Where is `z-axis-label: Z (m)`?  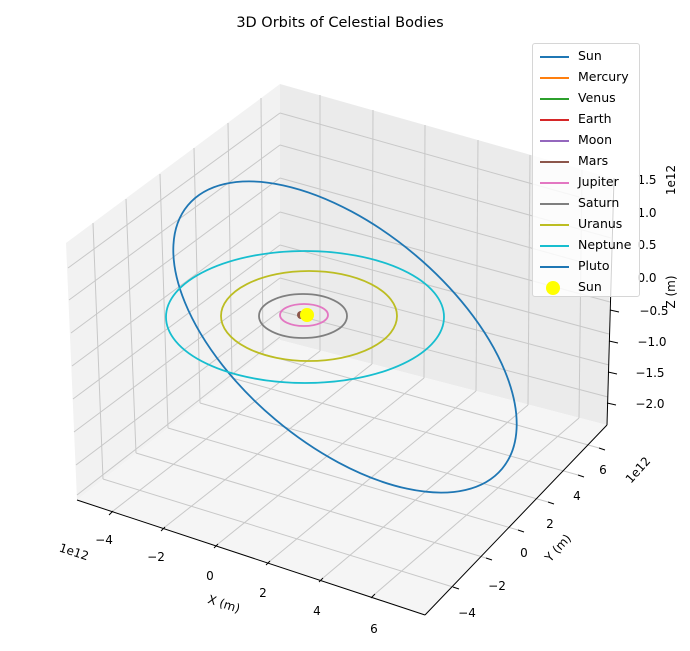 z-axis-label: Z (m) is located at coordinates (671, 291).